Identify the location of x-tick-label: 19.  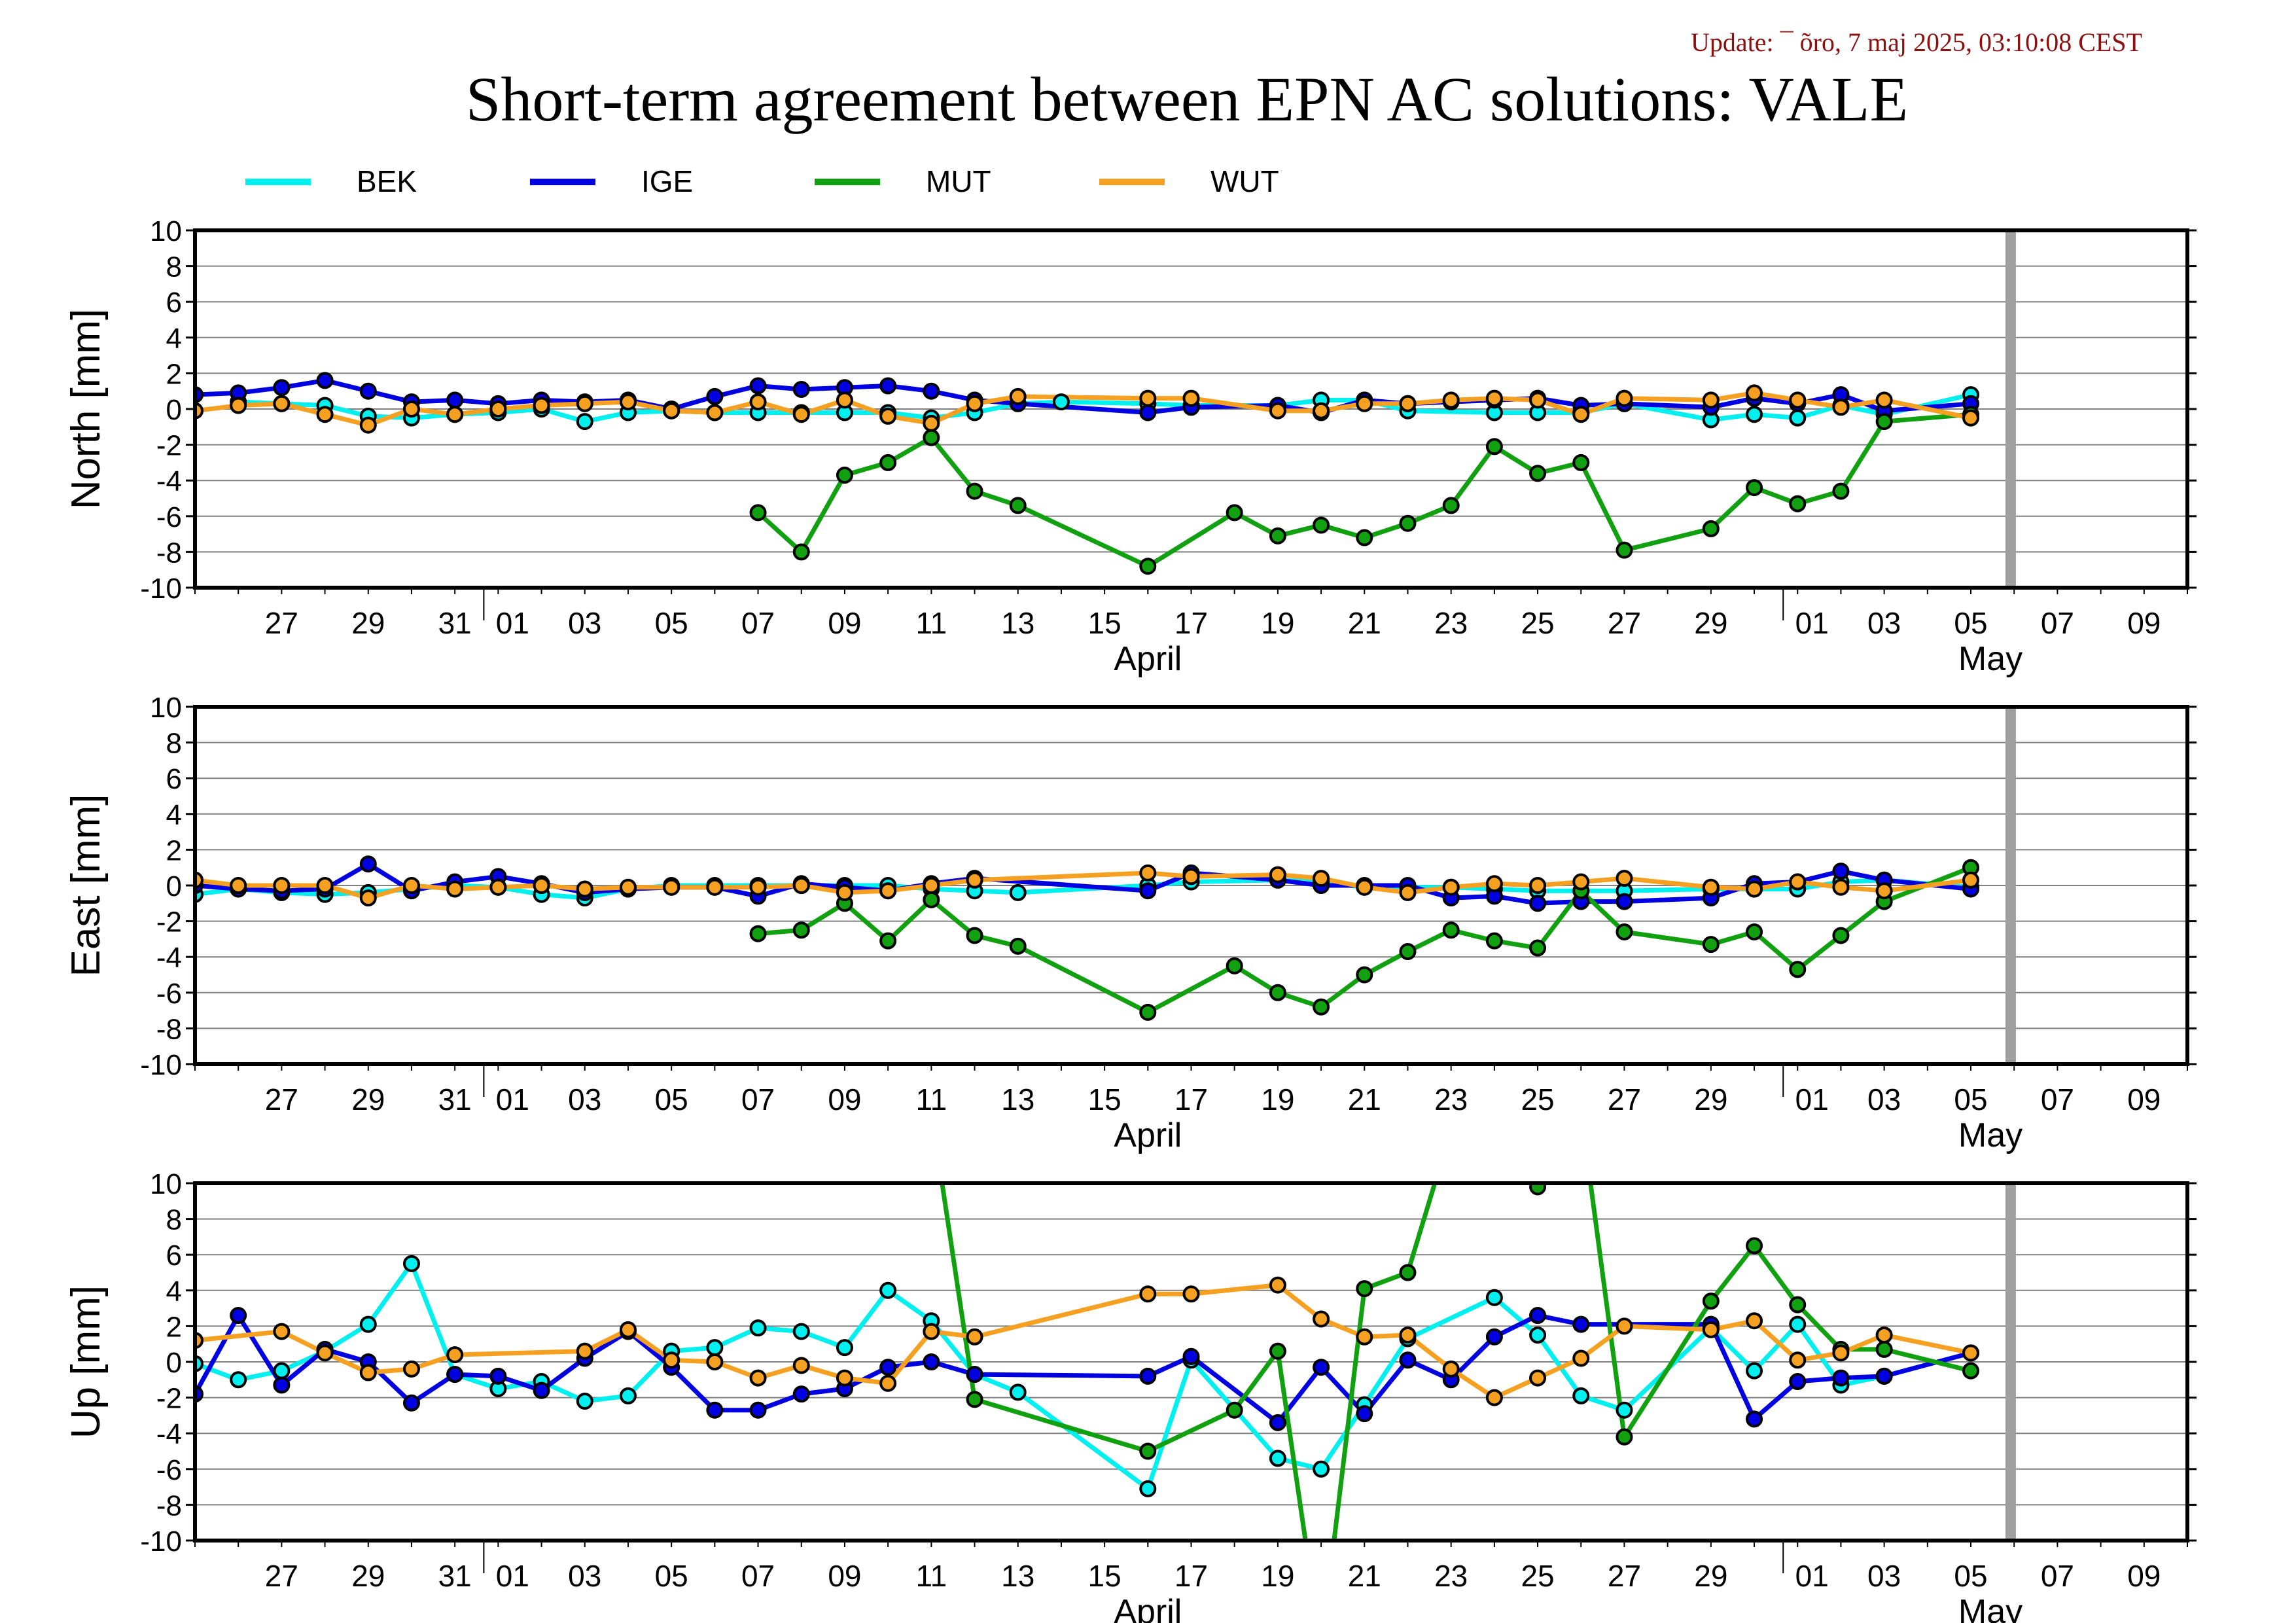
(1277, 1576).